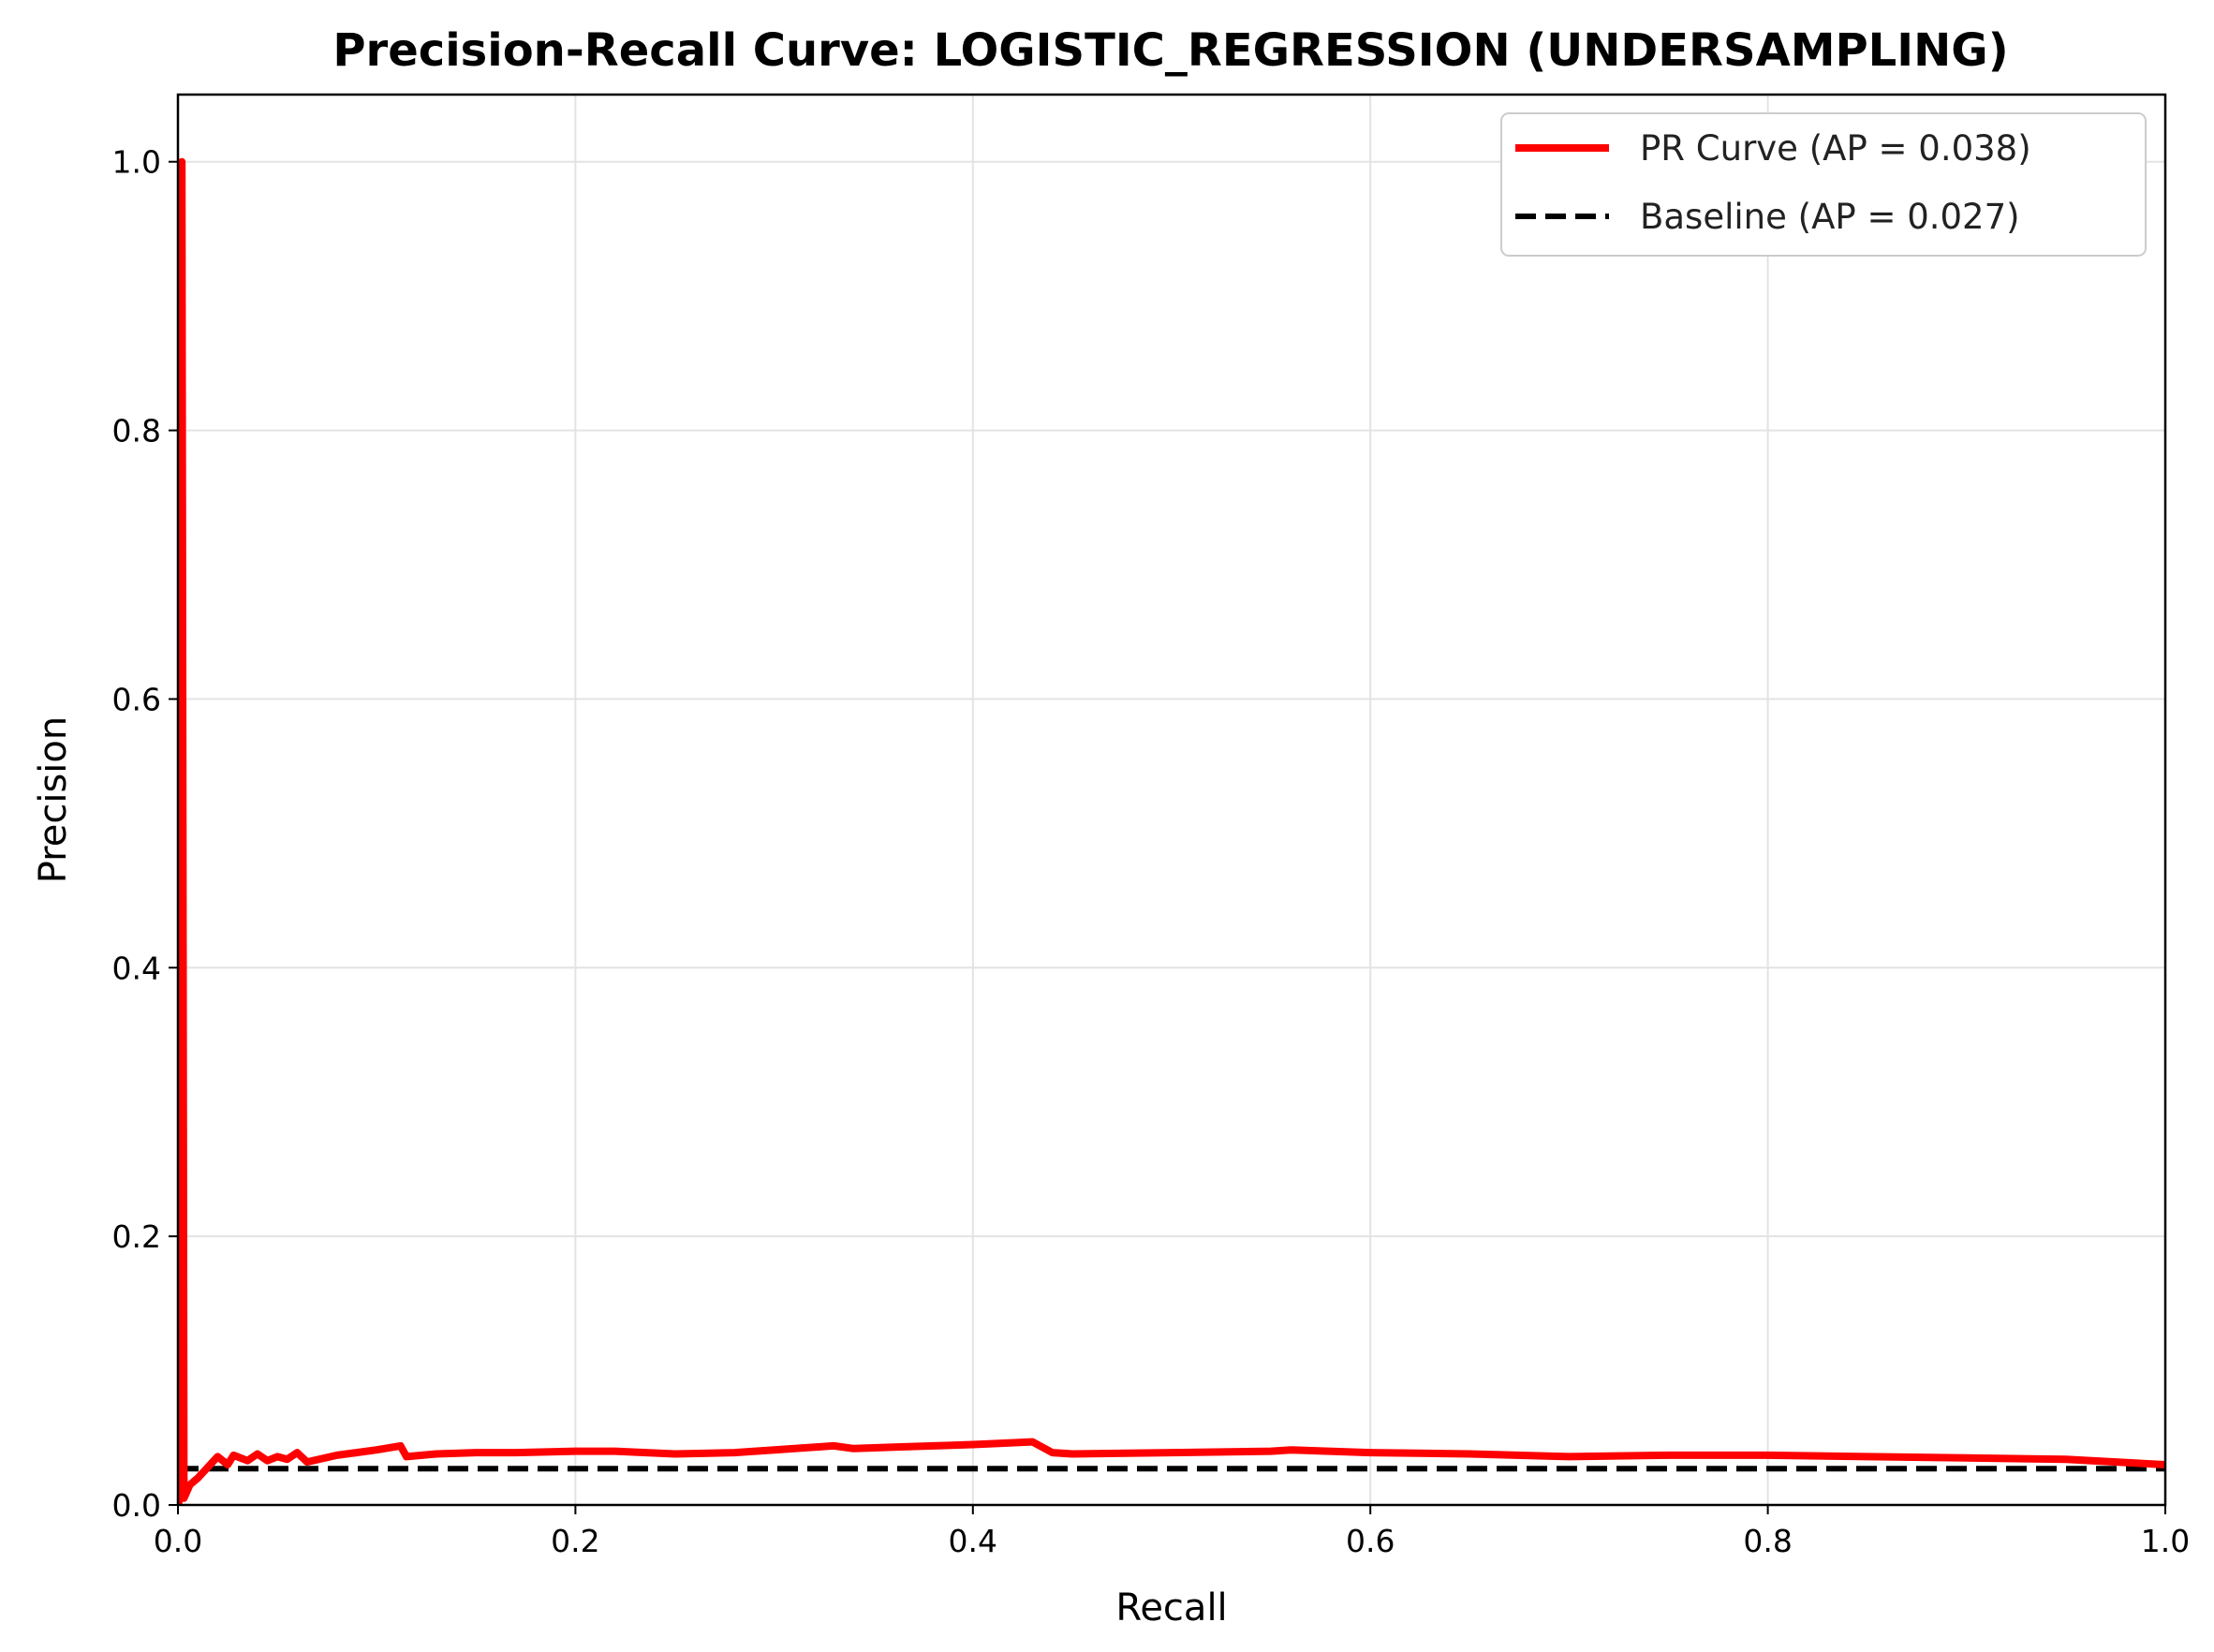  I want to click on x-tick-label: 0.8, so click(1767, 1541).